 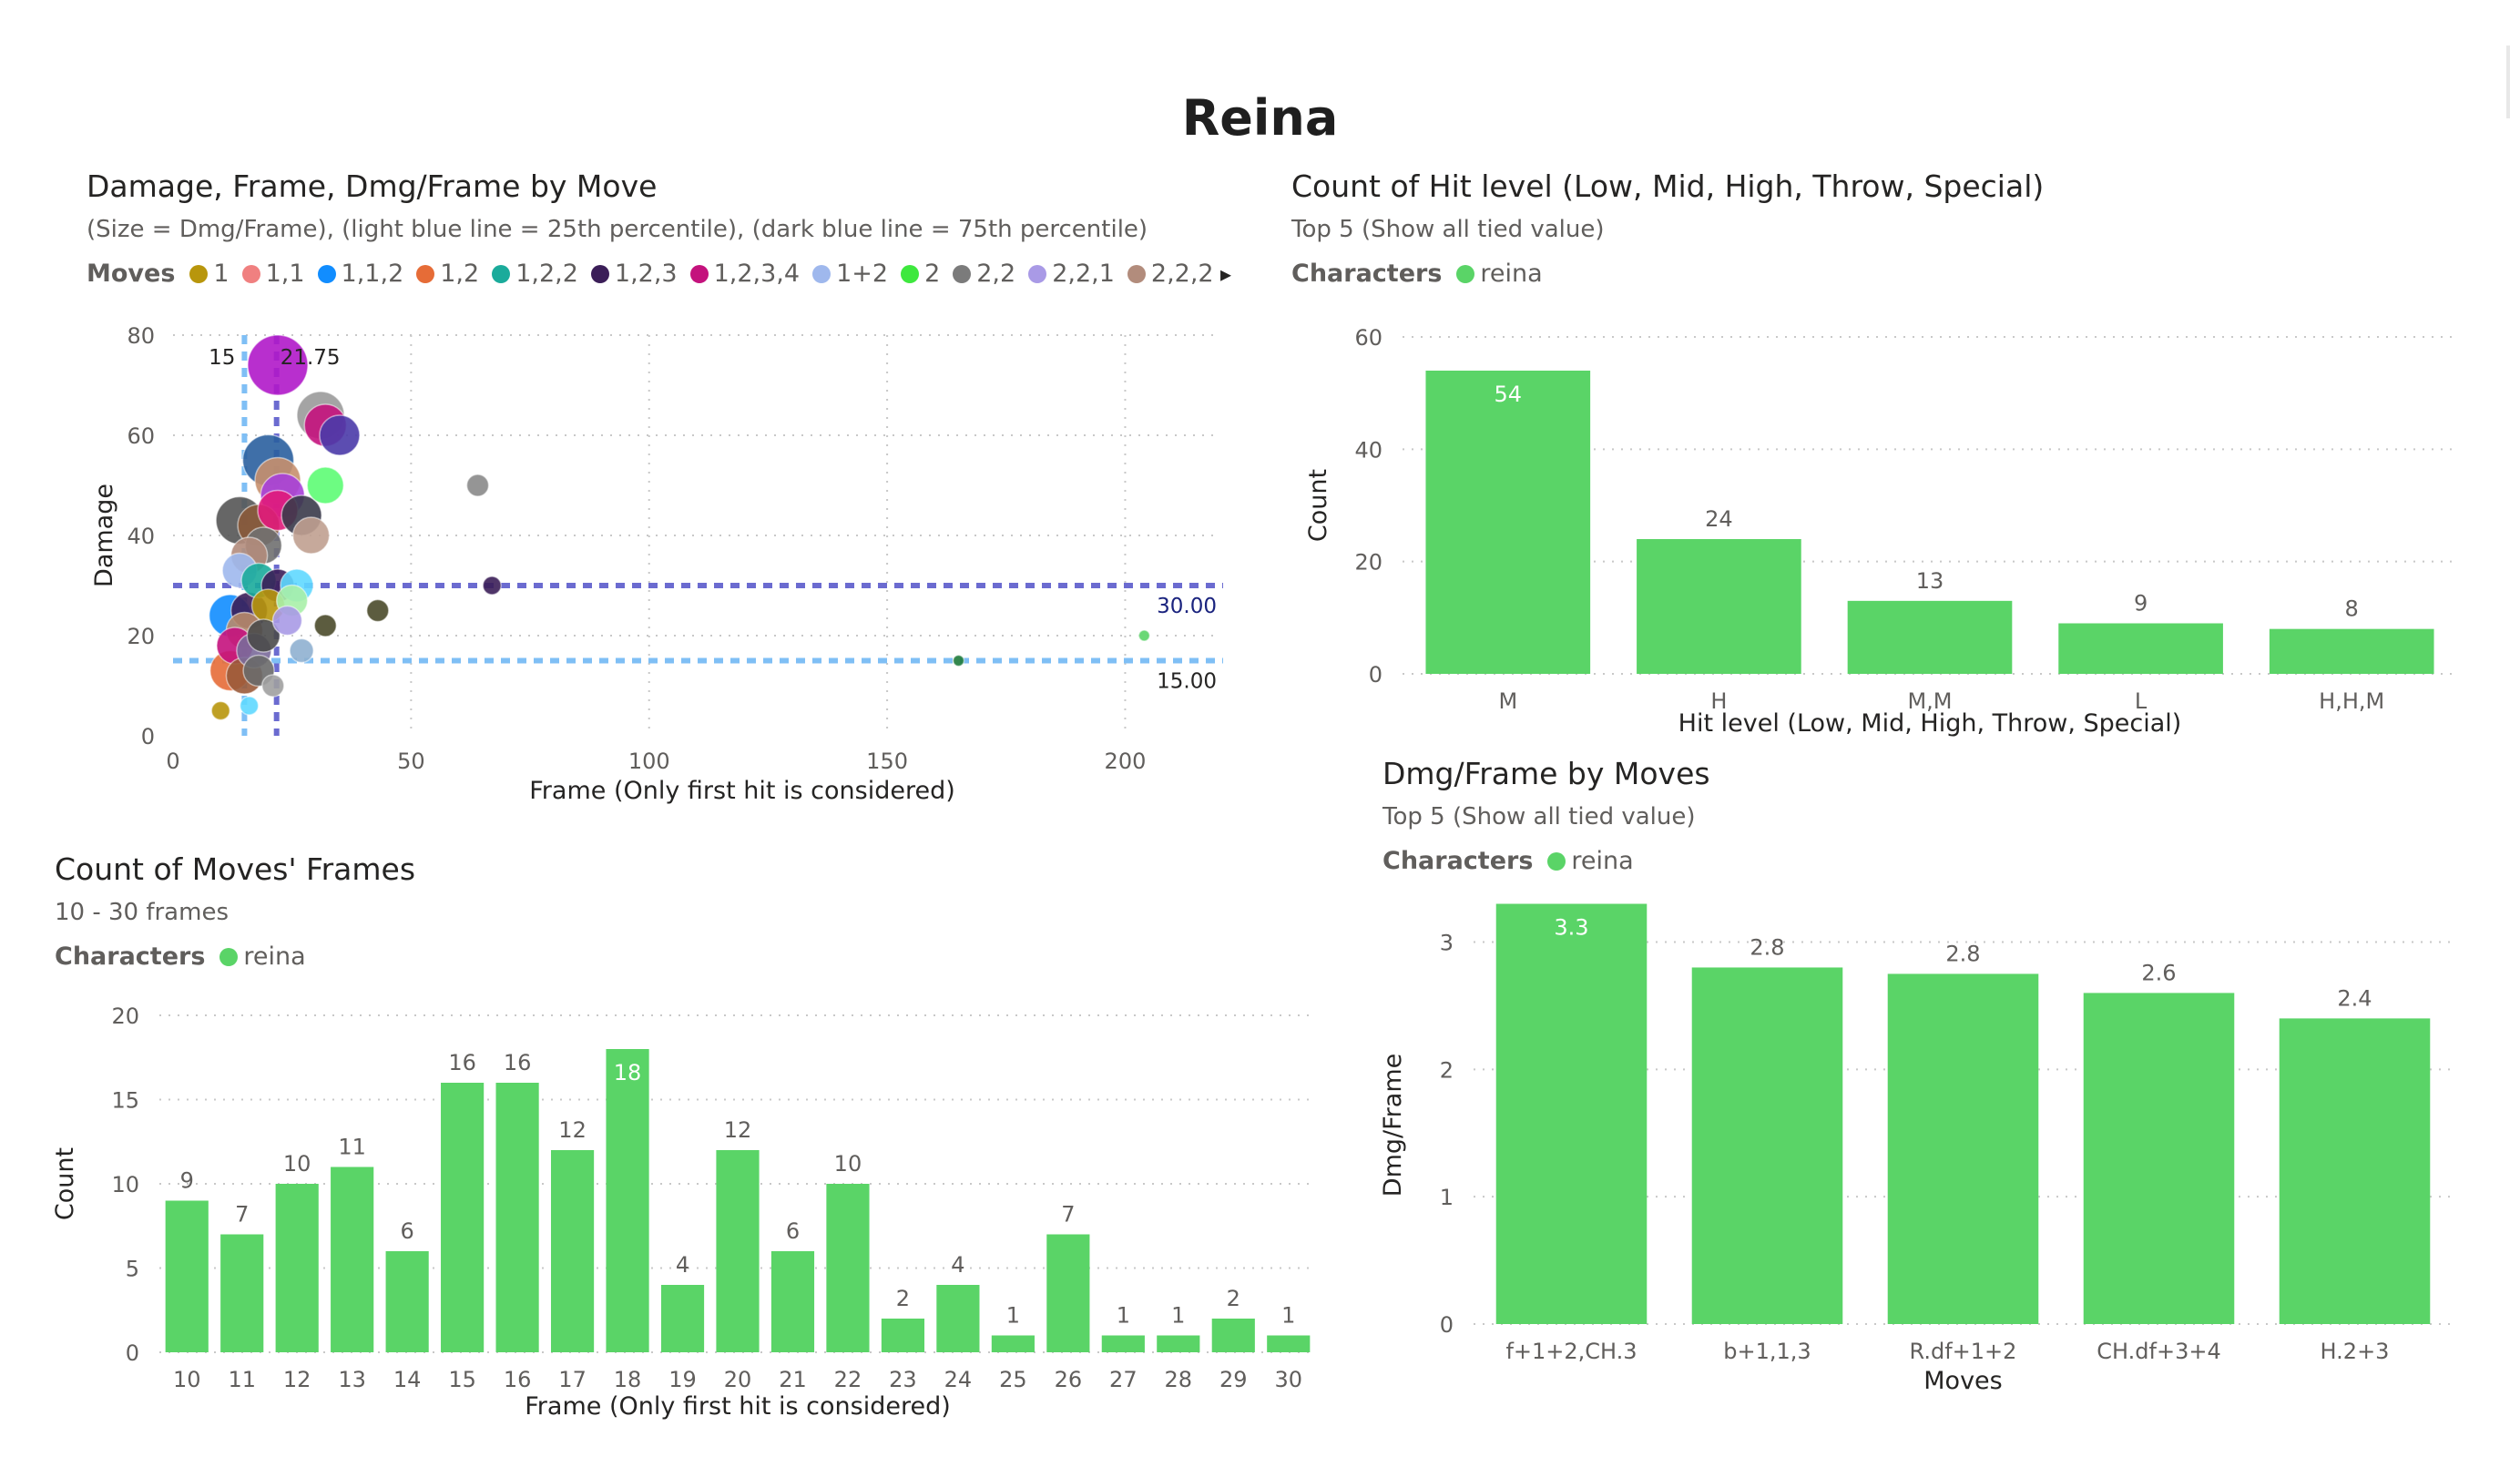 I want to click on x-tick-label: 25, so click(x=1013, y=1379).